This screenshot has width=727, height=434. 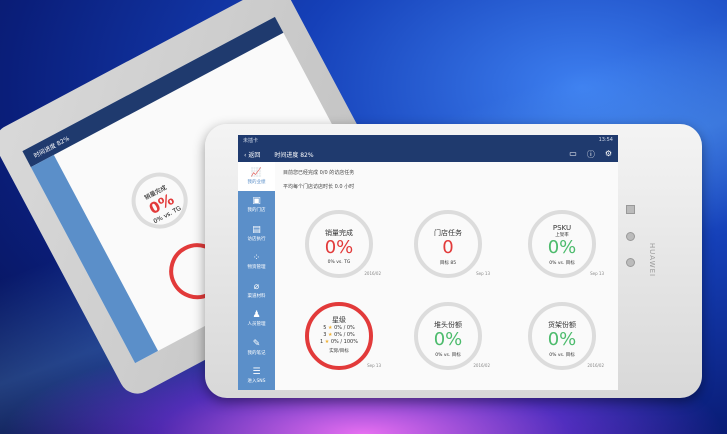 What do you see at coordinates (652, 260) in the screenshot?
I see `brand-logo: HUAWEI` at bounding box center [652, 260].